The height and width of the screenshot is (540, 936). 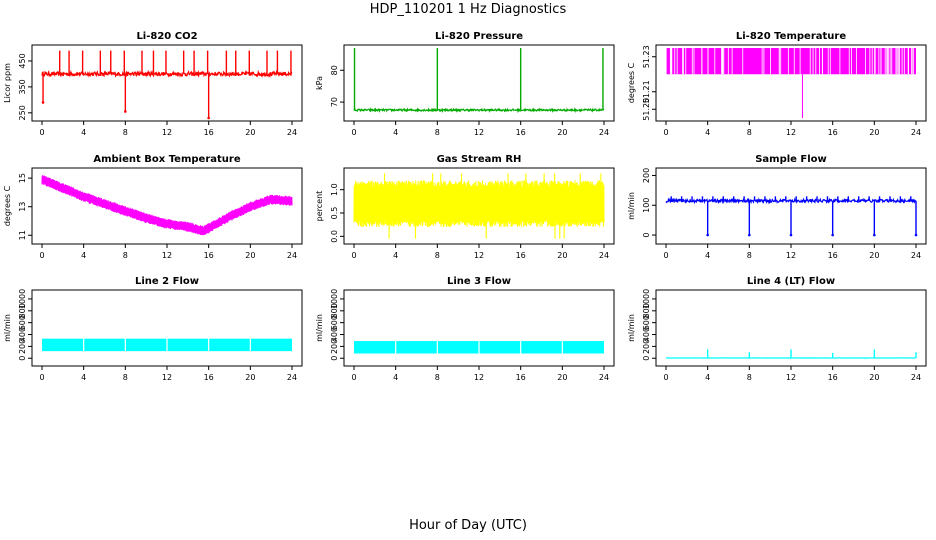 What do you see at coordinates (468, 9) in the screenshot?
I see `page-title: HDP_110201 1 Hz Diagnostics` at bounding box center [468, 9].